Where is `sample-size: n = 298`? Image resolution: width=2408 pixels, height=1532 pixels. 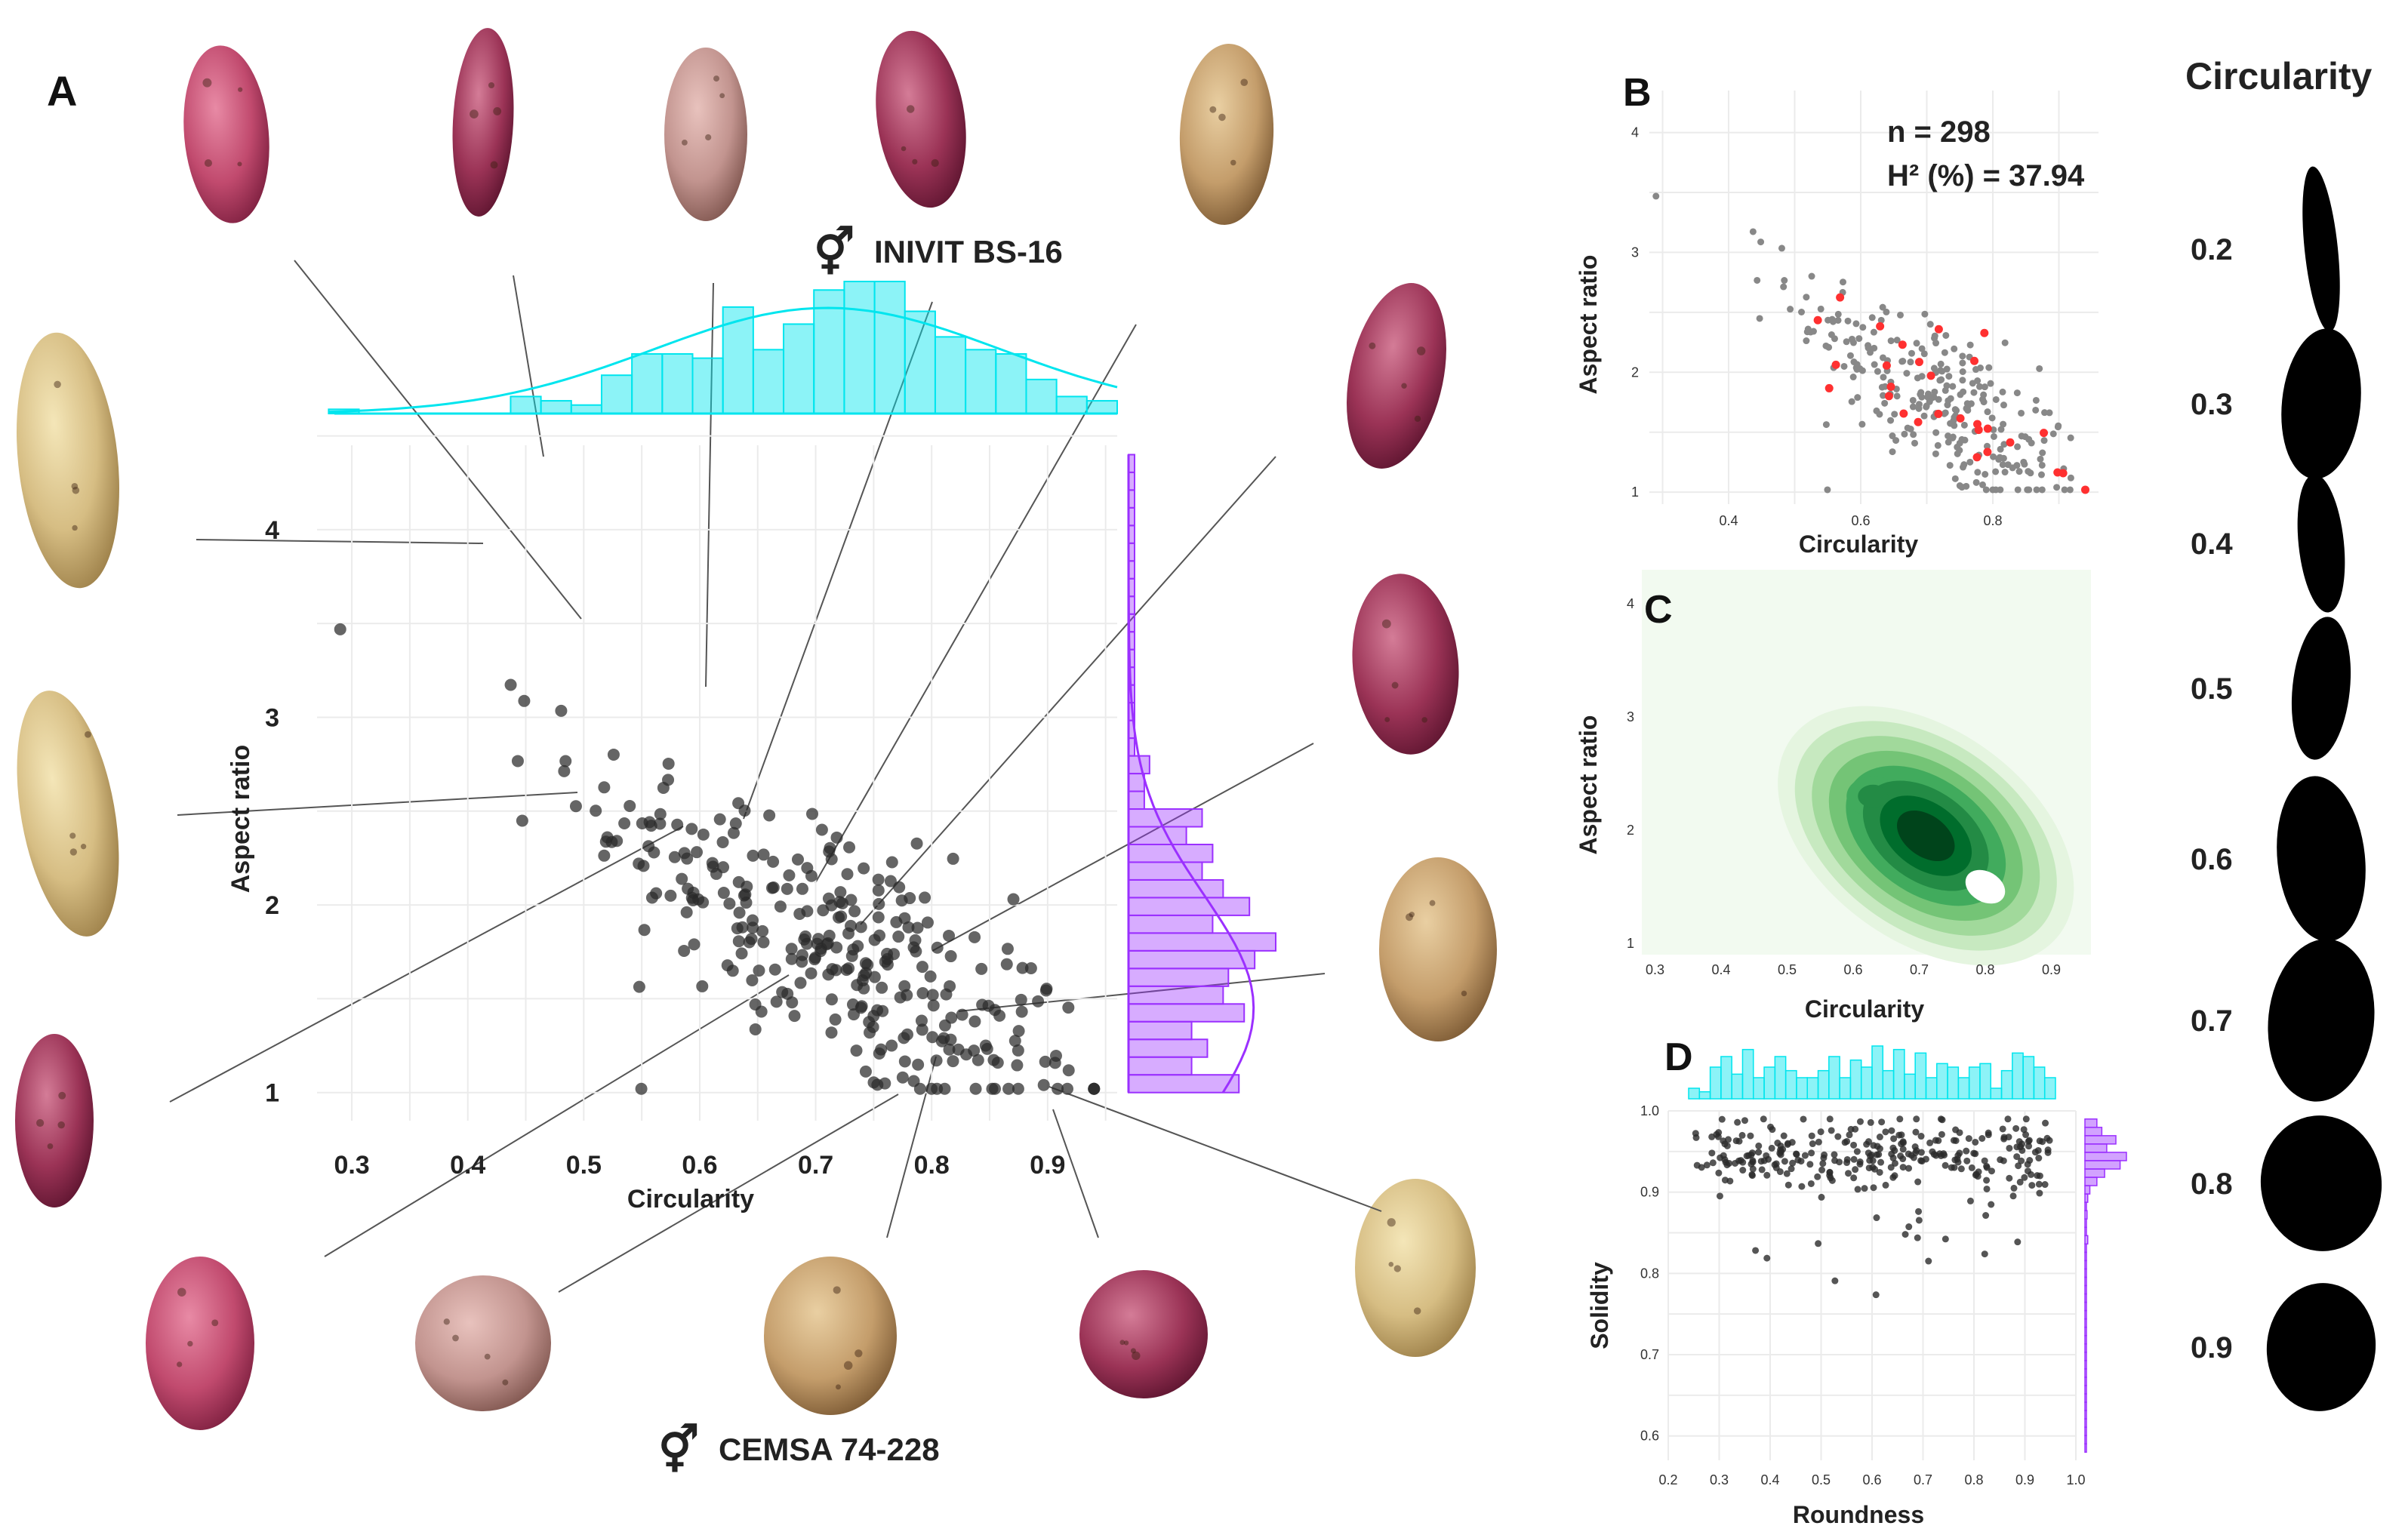 sample-size: n = 298 is located at coordinates (1939, 132).